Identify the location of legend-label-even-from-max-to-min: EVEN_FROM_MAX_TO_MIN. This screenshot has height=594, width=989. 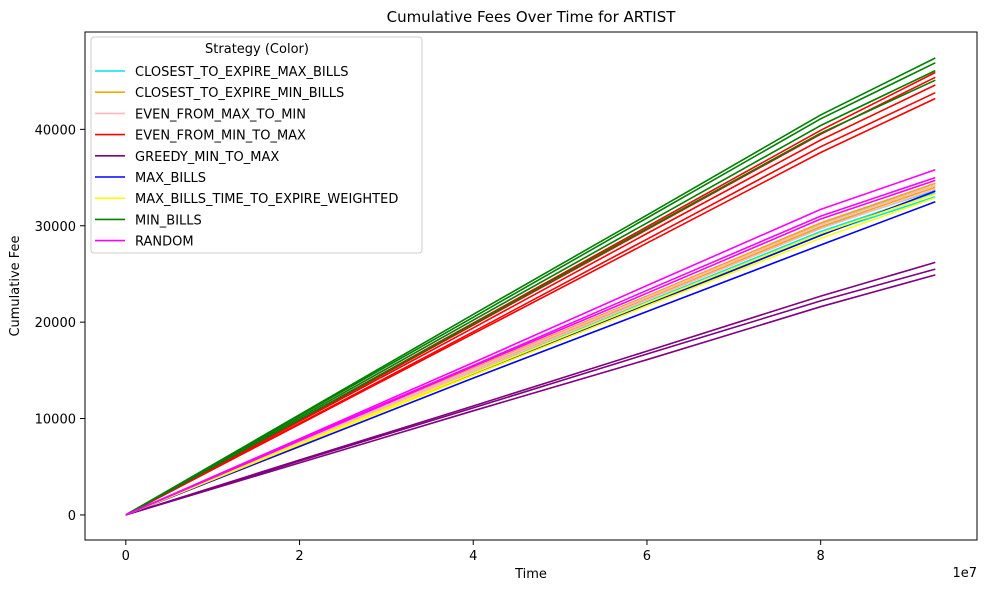
(220, 114).